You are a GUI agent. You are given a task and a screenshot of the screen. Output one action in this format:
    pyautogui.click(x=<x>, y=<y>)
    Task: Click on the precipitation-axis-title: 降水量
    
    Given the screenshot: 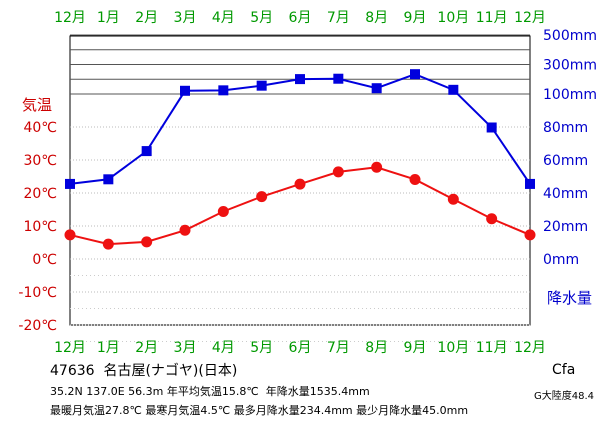 What is the action you would take?
    pyautogui.click(x=569, y=298)
    